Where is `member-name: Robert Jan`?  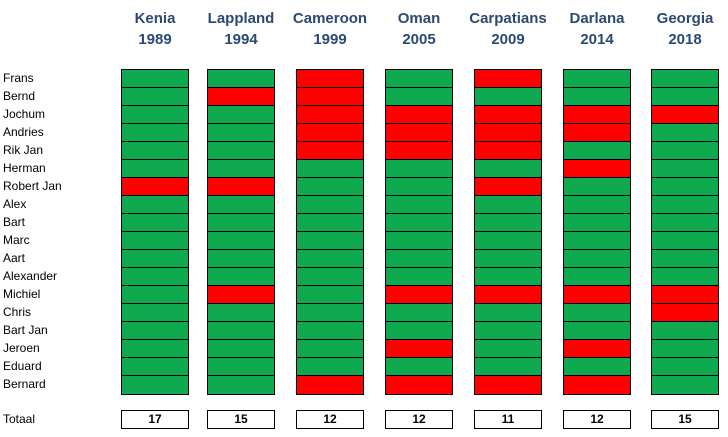 member-name: Robert Jan is located at coordinates (32, 186).